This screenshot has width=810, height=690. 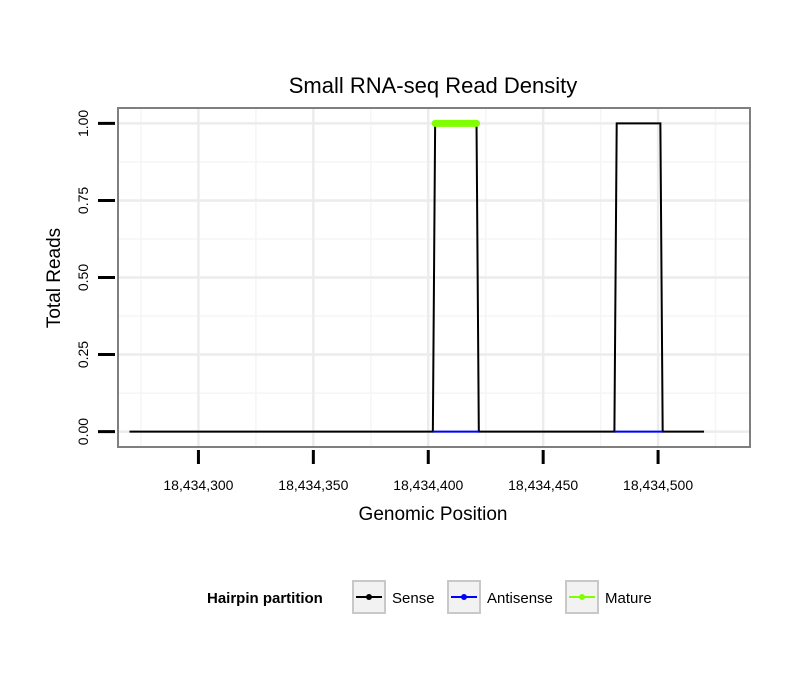 I want to click on legend-point-mature, so click(x=582, y=597).